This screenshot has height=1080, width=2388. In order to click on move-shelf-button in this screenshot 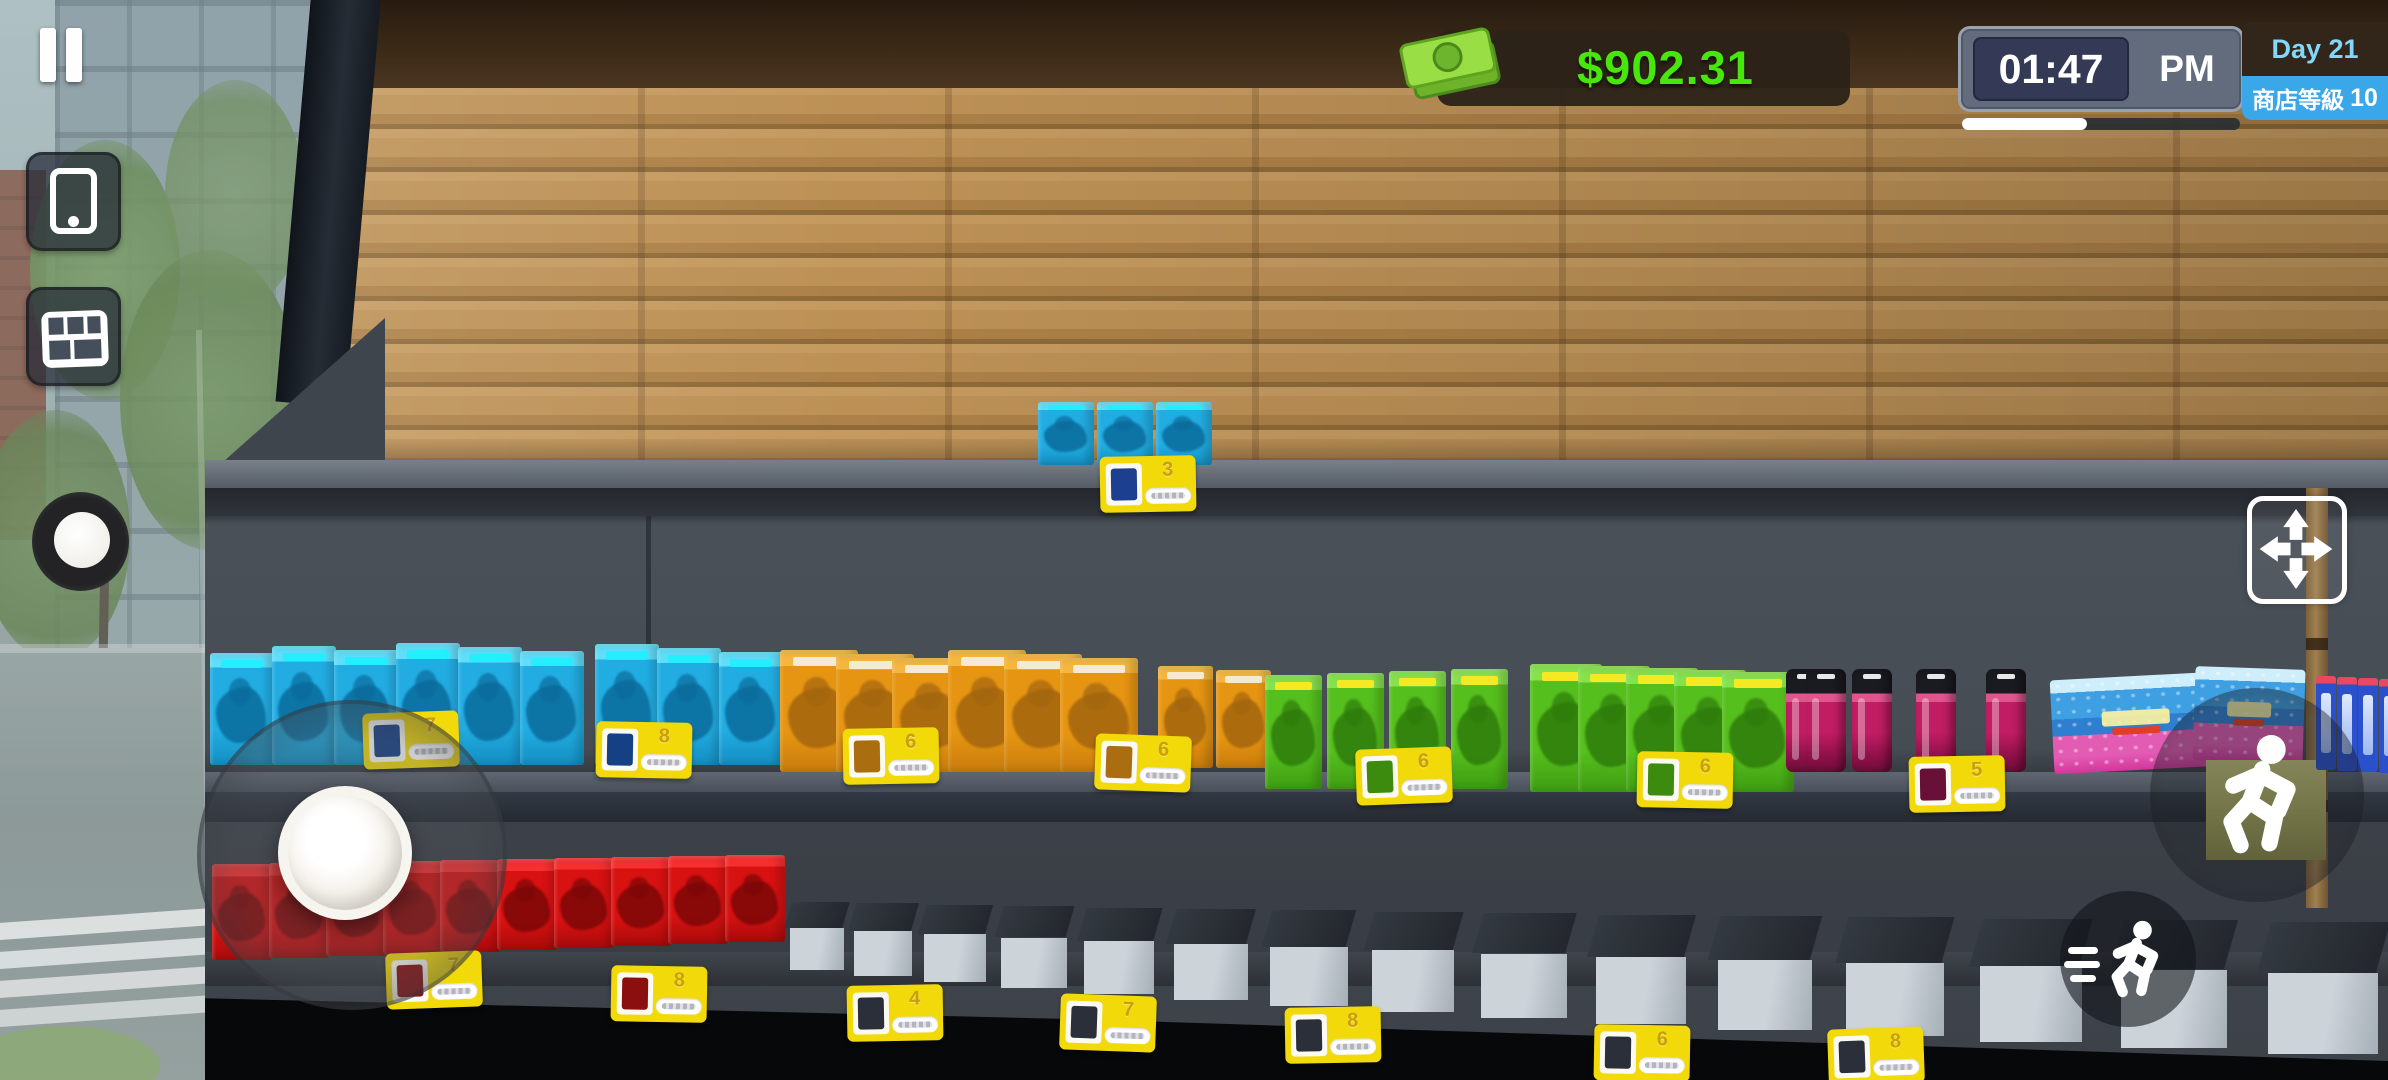, I will do `click(2297, 550)`.